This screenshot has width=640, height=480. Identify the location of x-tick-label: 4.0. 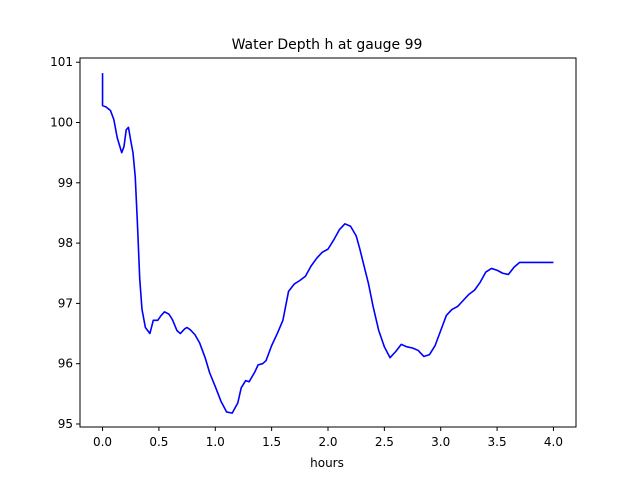
(553, 442).